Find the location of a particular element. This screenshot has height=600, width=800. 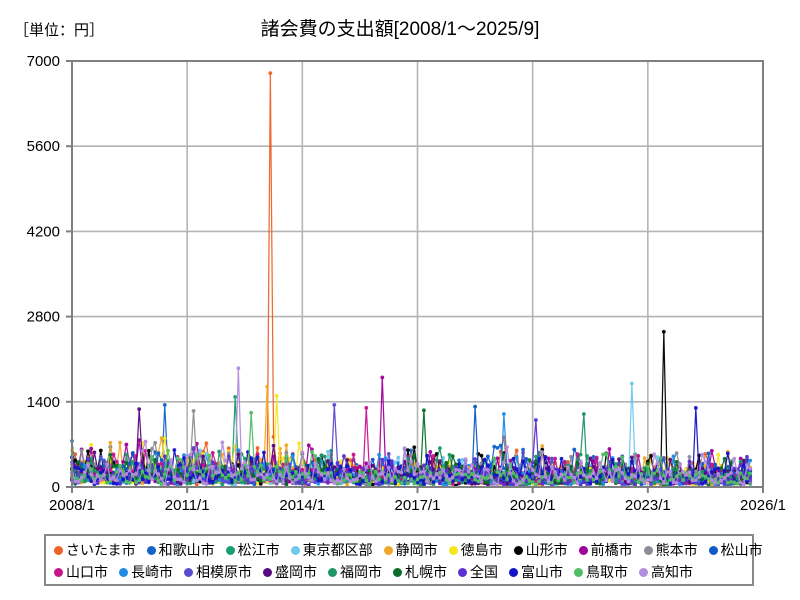

legend-item-さいたま市: さいたま市 is located at coordinates (95, 550).